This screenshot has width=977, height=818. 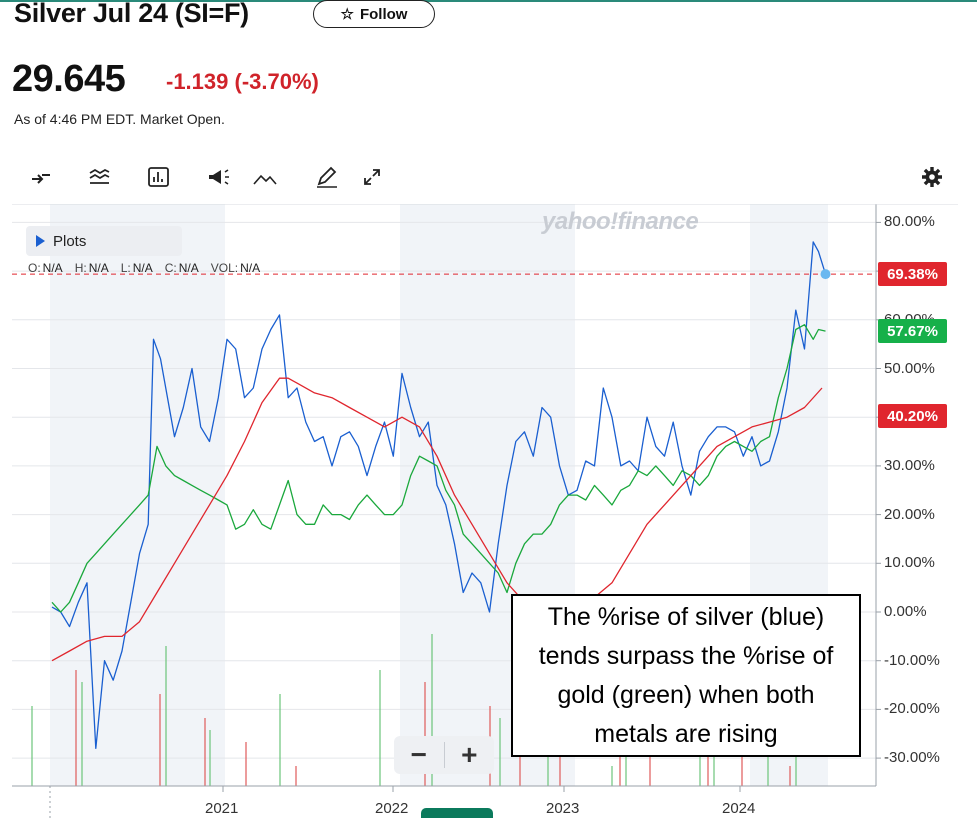 What do you see at coordinates (392, 808) in the screenshot?
I see `x-tick-label: 2022` at bounding box center [392, 808].